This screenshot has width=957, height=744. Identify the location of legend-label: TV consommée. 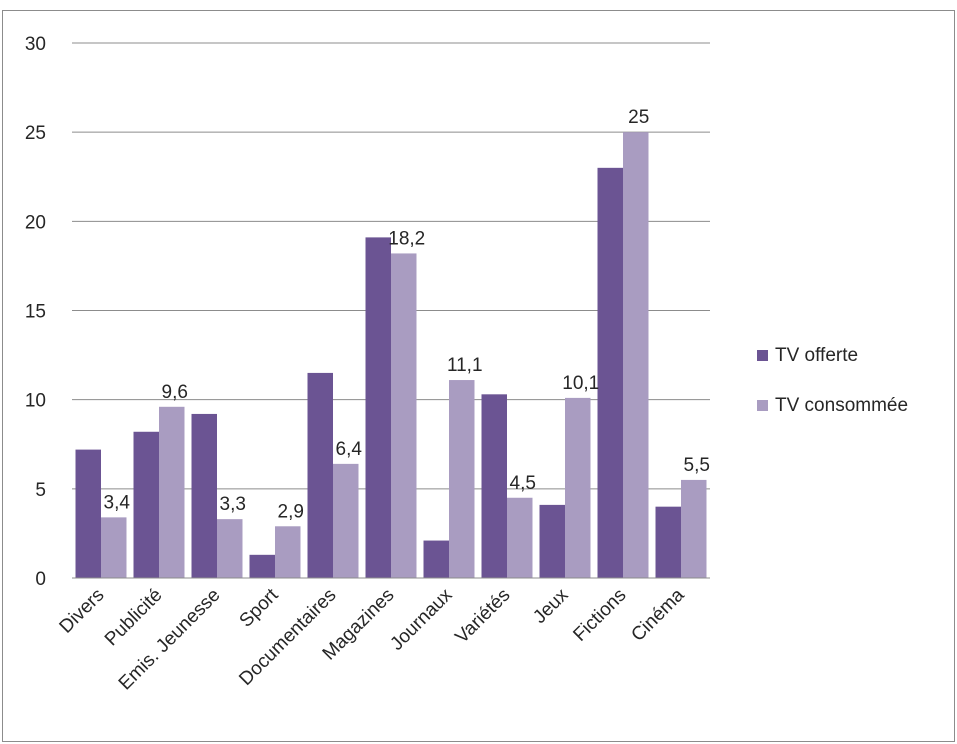
(841, 405).